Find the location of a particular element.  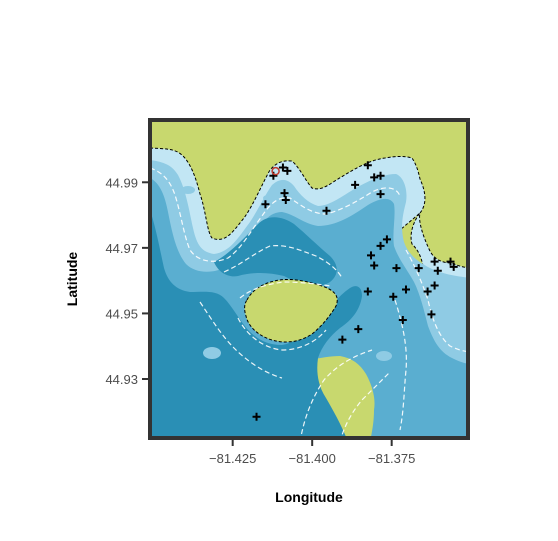

water-deep-channel is located at coordinates (275, 251).